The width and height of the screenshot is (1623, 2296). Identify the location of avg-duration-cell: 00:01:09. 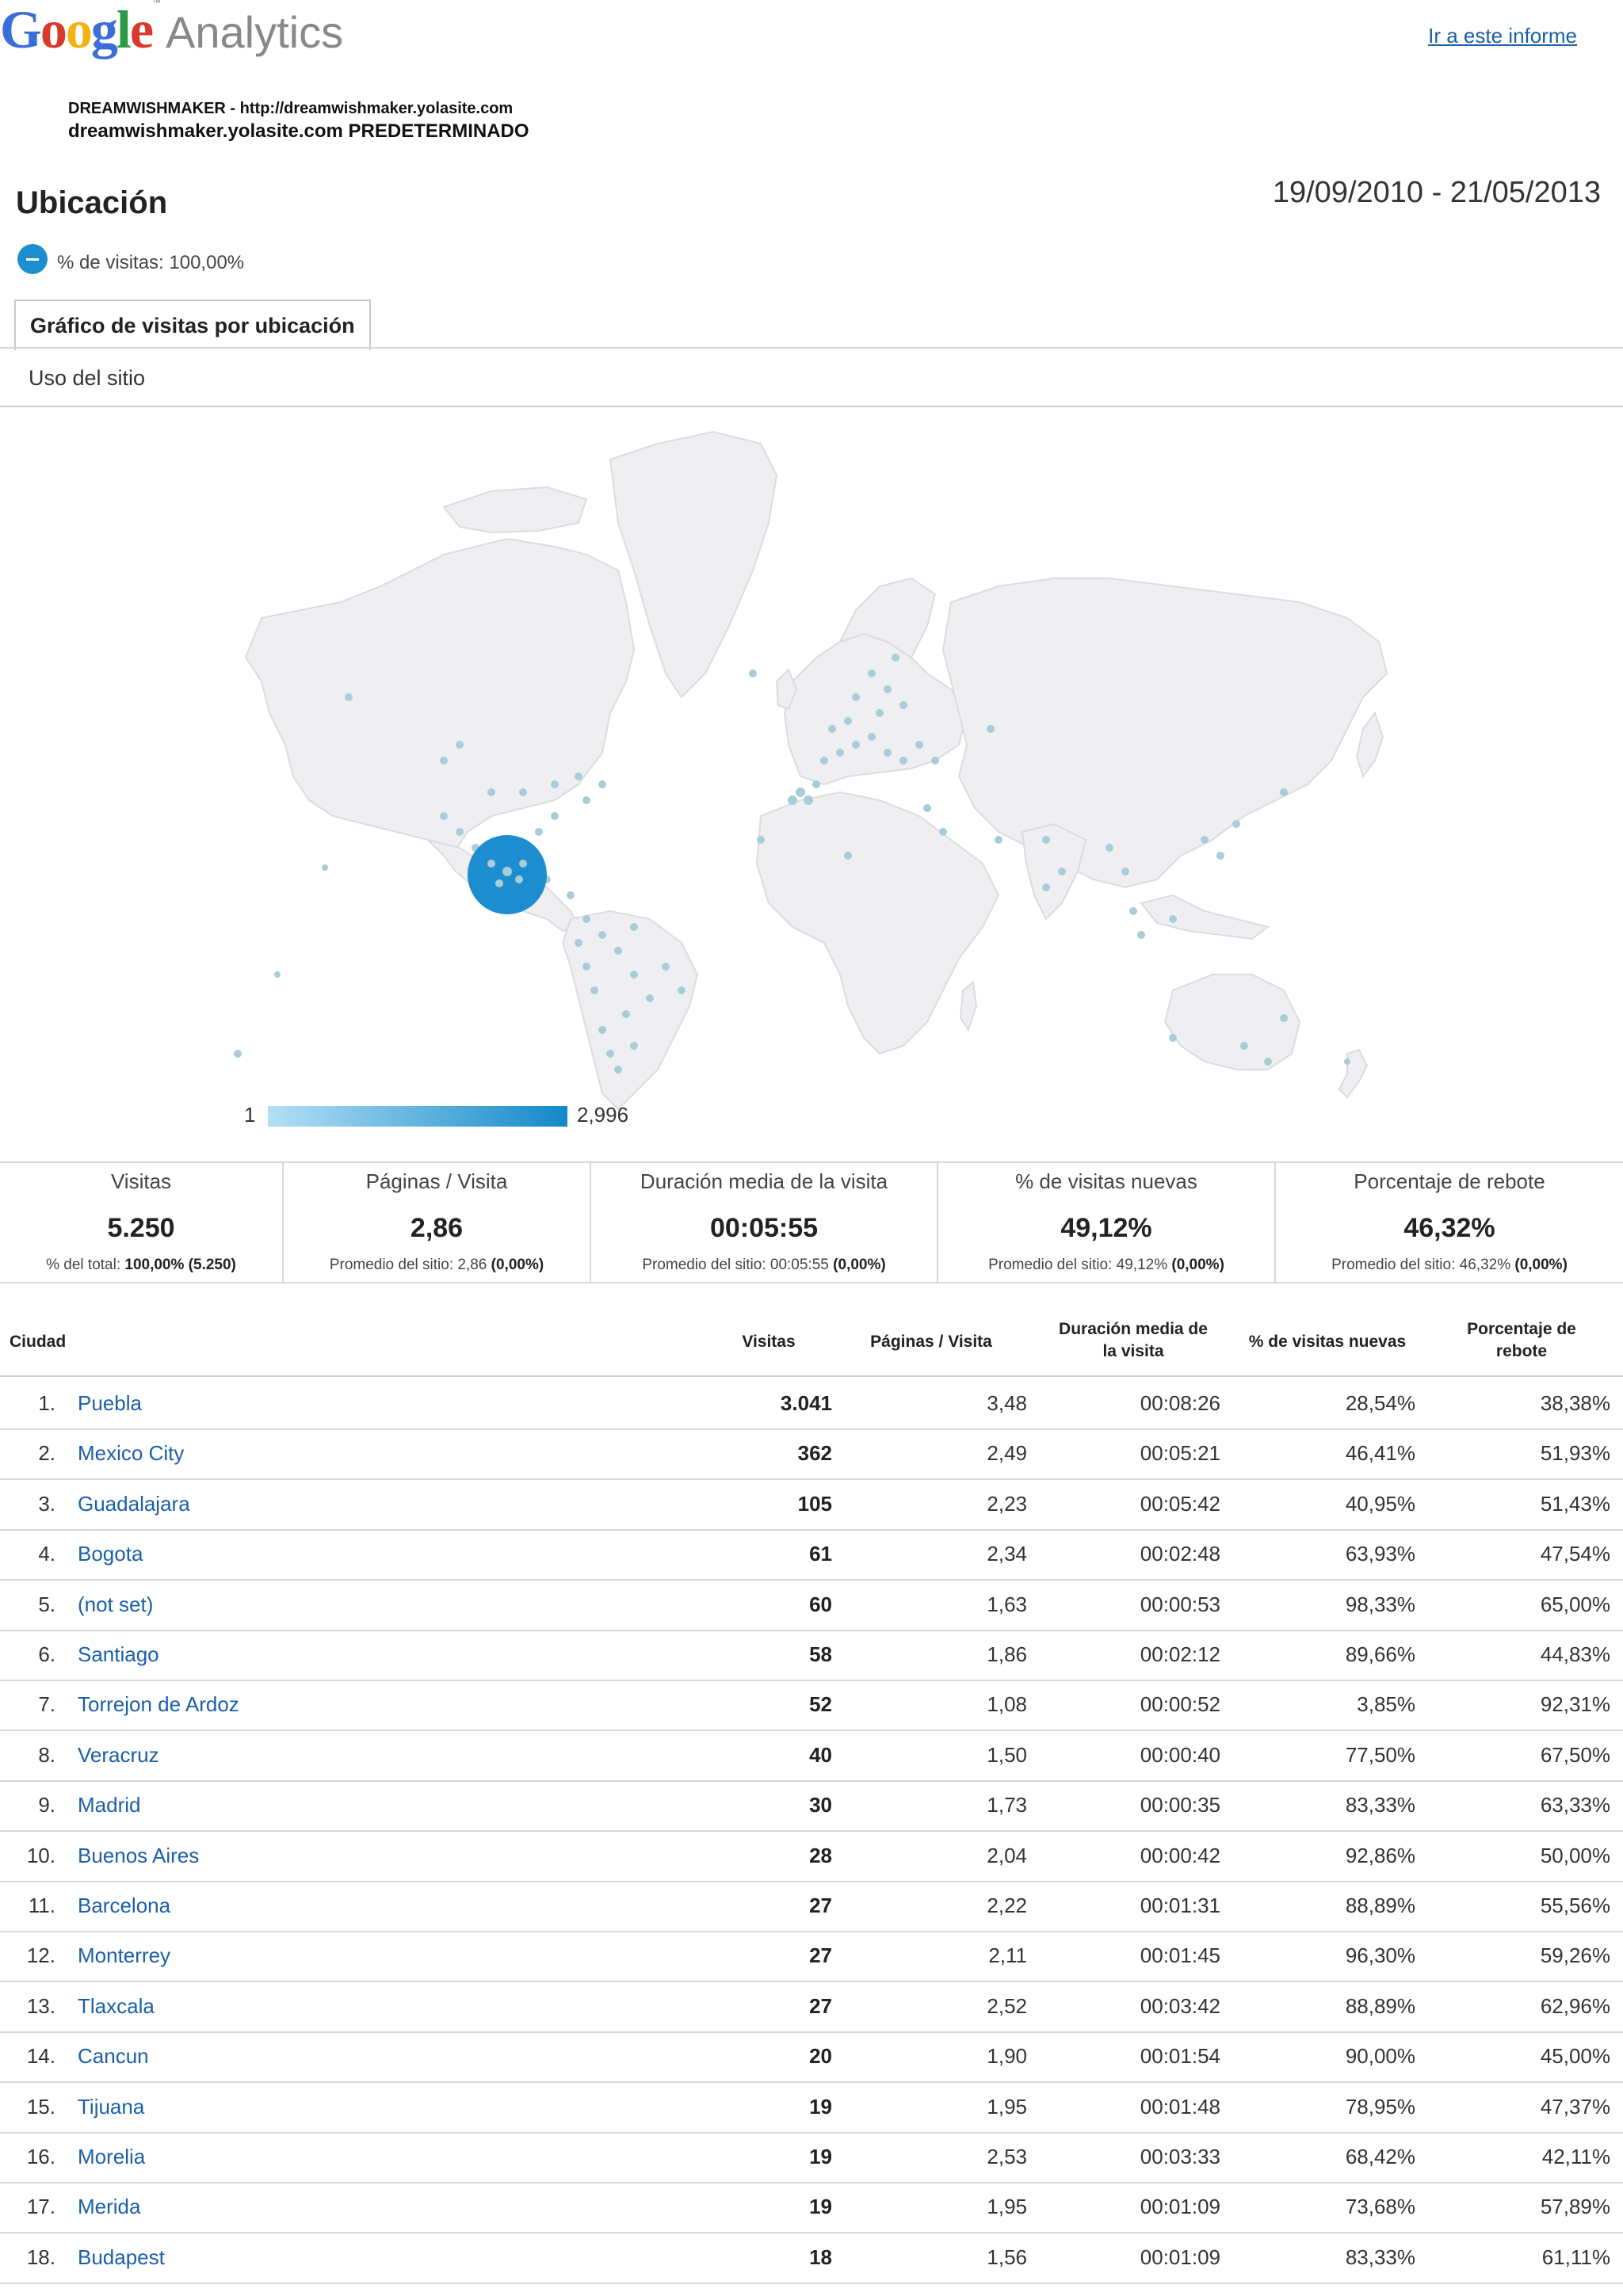
(1180, 2257).